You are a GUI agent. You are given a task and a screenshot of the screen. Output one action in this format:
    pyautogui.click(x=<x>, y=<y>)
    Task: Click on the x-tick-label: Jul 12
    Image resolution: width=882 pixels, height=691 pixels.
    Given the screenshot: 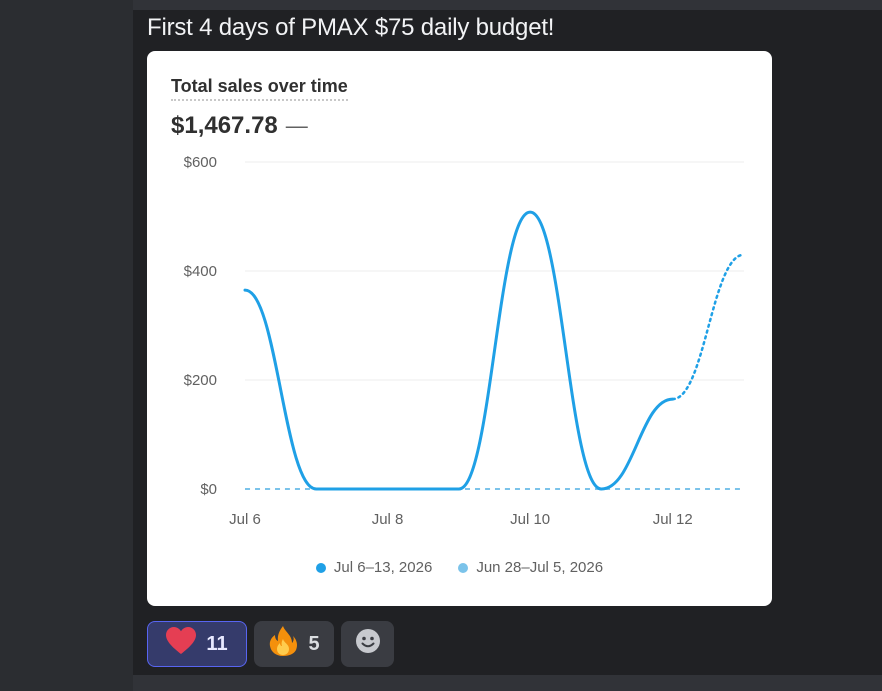 What is the action you would take?
    pyautogui.click(x=673, y=519)
    